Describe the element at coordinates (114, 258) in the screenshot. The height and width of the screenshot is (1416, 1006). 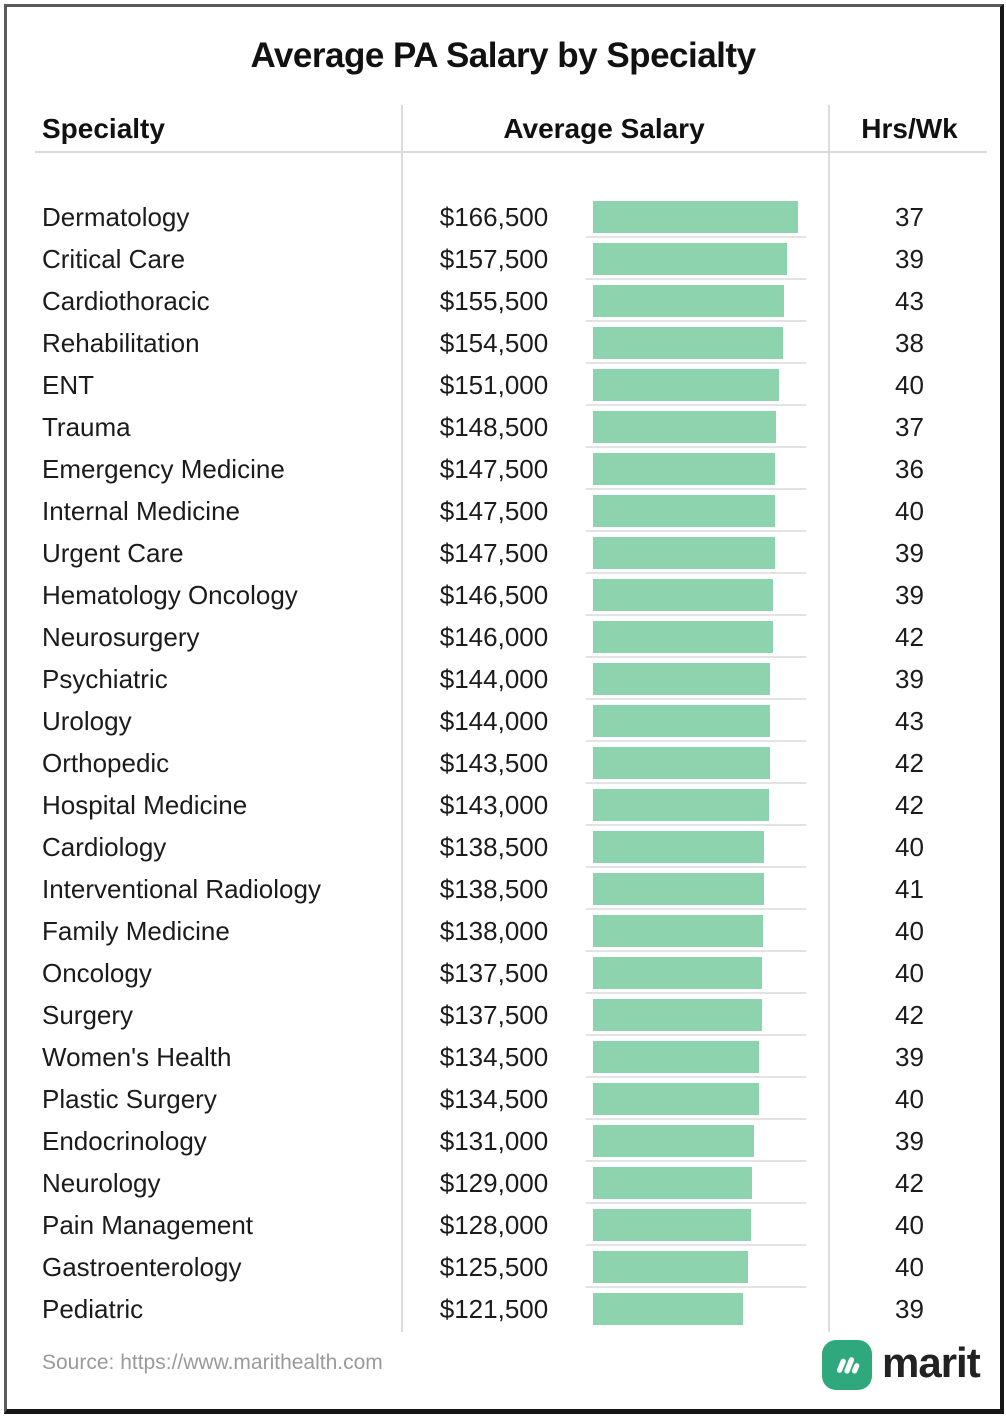
I see `specialty-label: Critical Care` at that location.